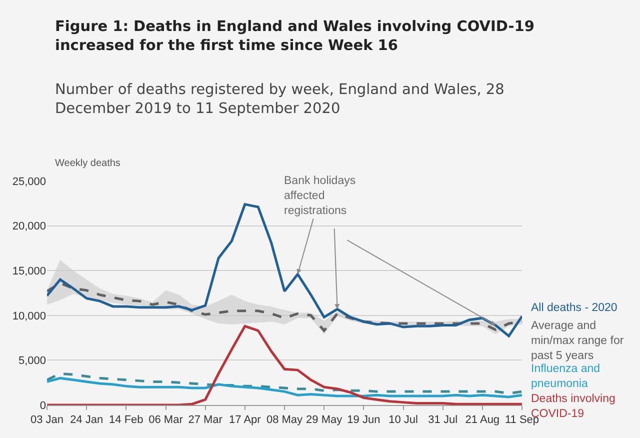 The image size is (640, 438). I want to click on y-tick-label: 25,000, so click(29, 182).